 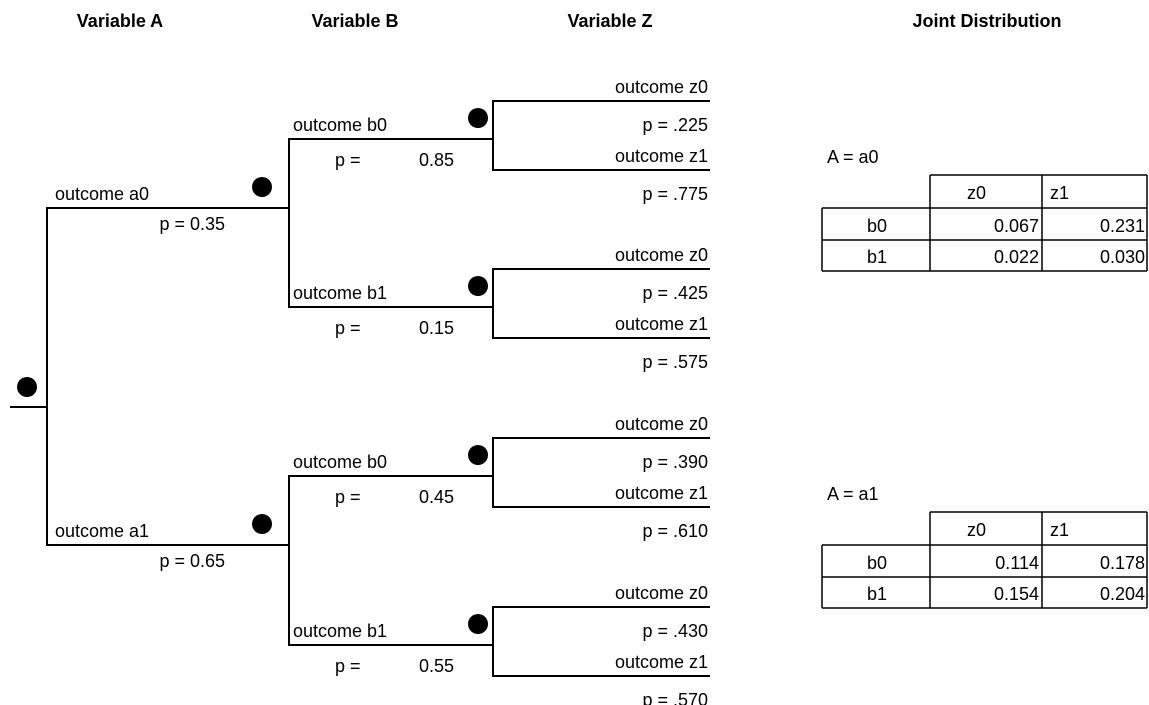 What do you see at coordinates (1017, 563) in the screenshot?
I see `cell-value: 0.114` at bounding box center [1017, 563].